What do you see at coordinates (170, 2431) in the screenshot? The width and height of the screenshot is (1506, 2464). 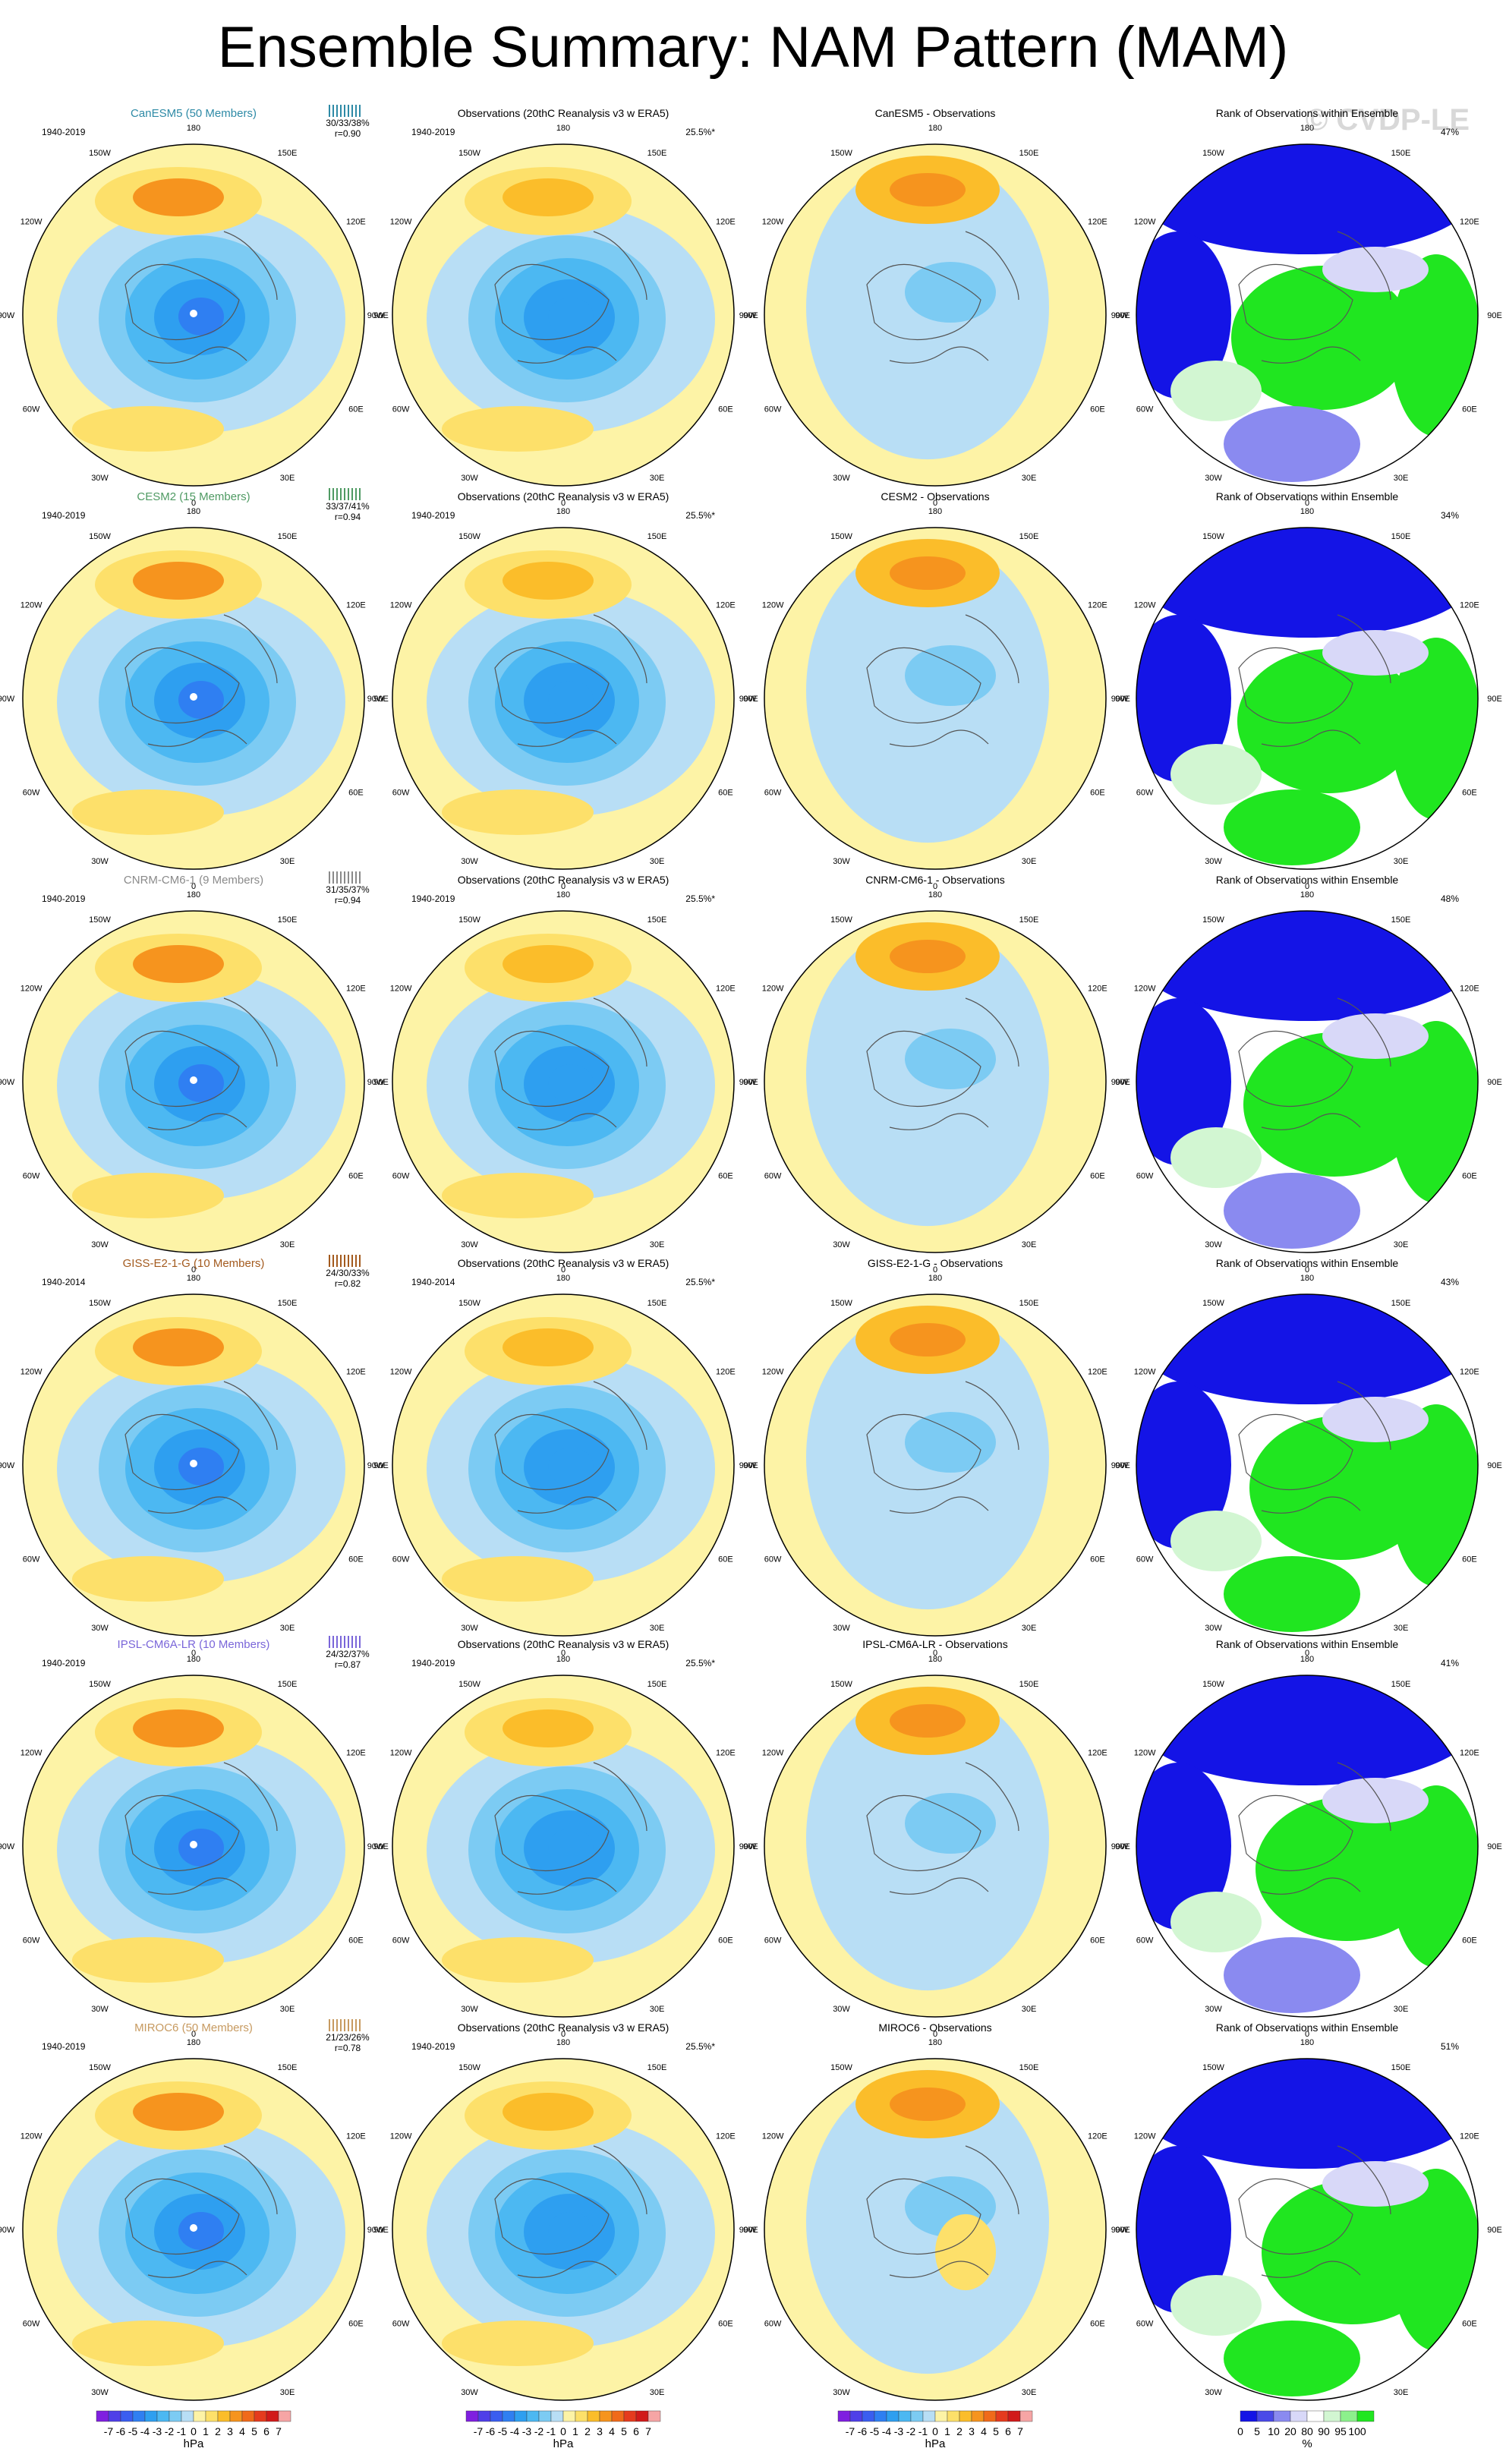 I see `colorbar-label: -2` at bounding box center [170, 2431].